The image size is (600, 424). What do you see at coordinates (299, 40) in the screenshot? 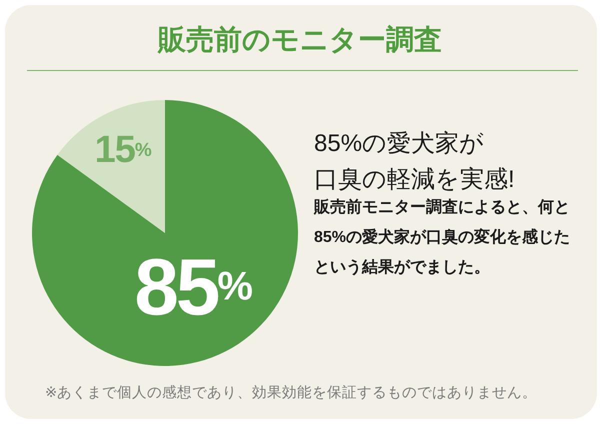
I see `chart-title: 販売前のモニター調査` at bounding box center [299, 40].